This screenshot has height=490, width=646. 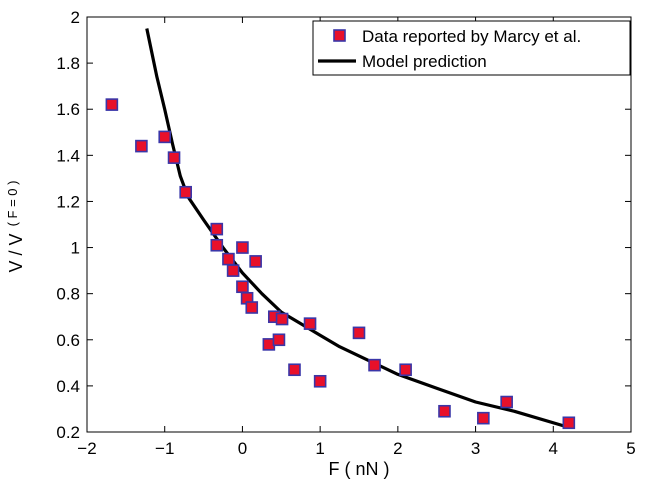 I want to click on x-tick-label: 5, so click(x=630, y=448).